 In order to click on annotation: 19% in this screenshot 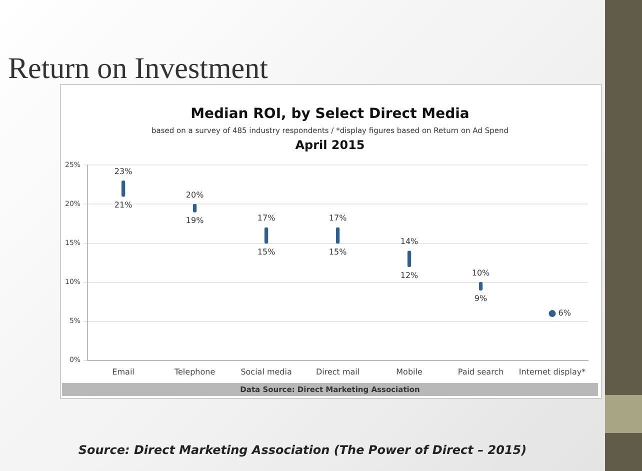, I will do `click(195, 221)`.